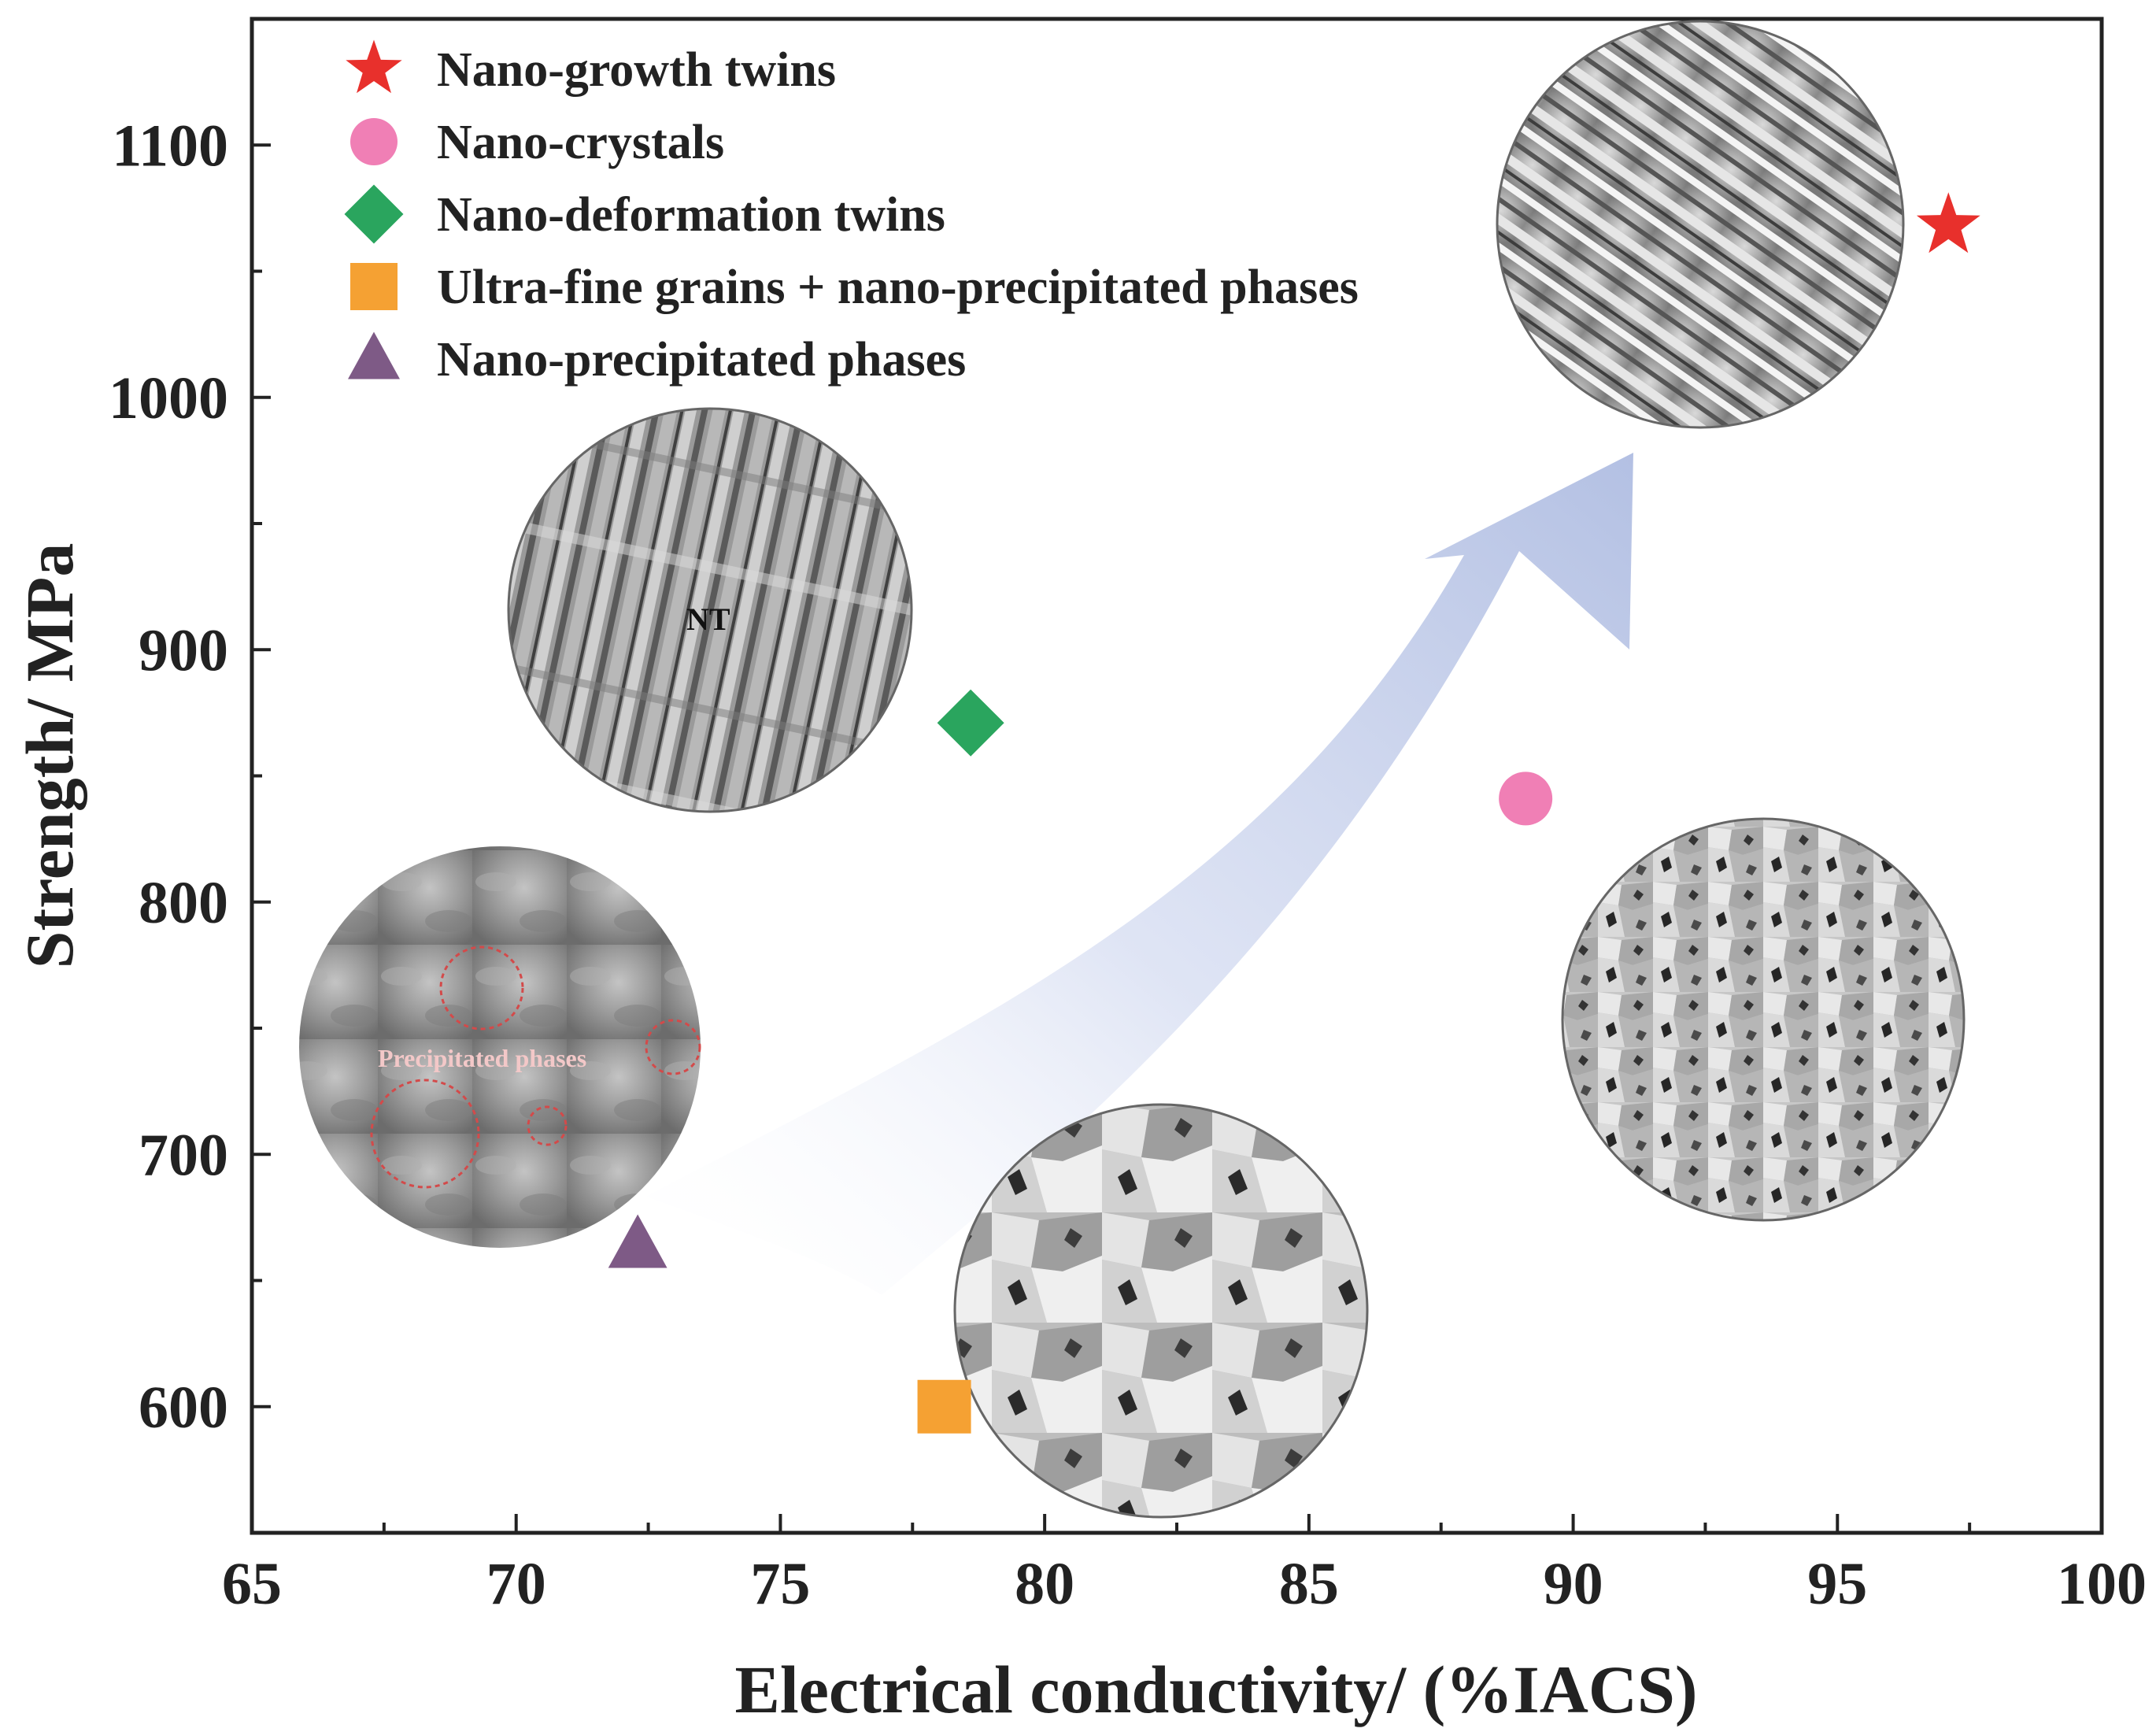 Image resolution: width=2156 pixels, height=1732 pixels. What do you see at coordinates (374, 286) in the screenshot?
I see `legend-marker-square` at bounding box center [374, 286].